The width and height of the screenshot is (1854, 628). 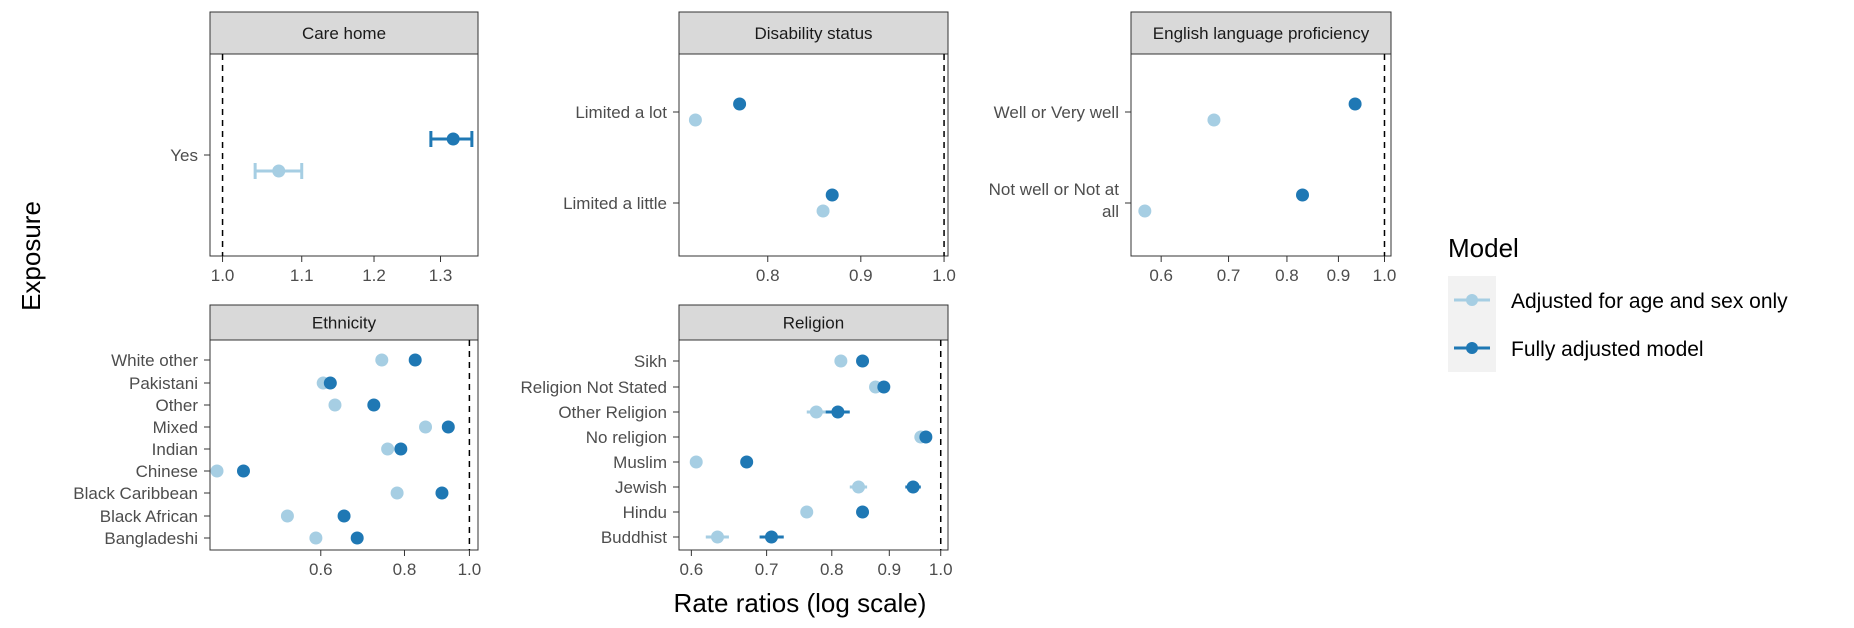 What do you see at coordinates (634, 537) in the screenshot?
I see `y-tick-label-buddhist: Buddhist` at bounding box center [634, 537].